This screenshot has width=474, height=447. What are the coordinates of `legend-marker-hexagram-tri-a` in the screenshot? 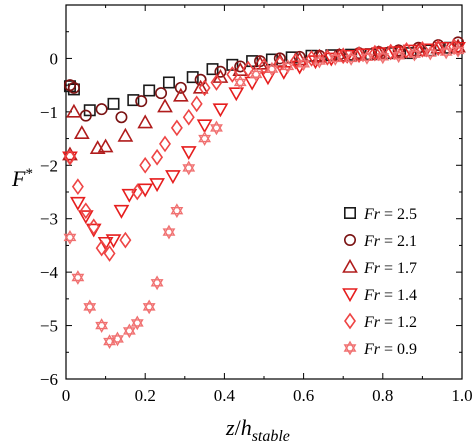 It's located at (350, 346).